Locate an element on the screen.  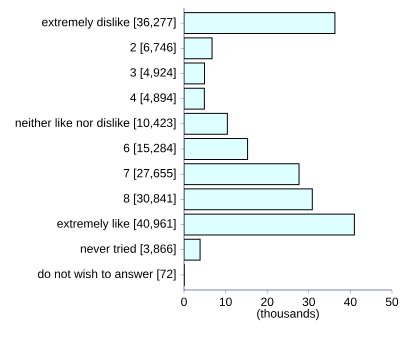
y-tick-label: 7 [27,655] is located at coordinates (150, 174).